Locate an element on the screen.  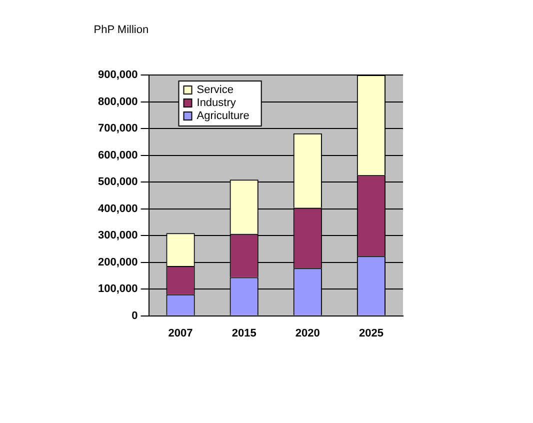
x-tick-label: 2015 is located at coordinates (244, 333).